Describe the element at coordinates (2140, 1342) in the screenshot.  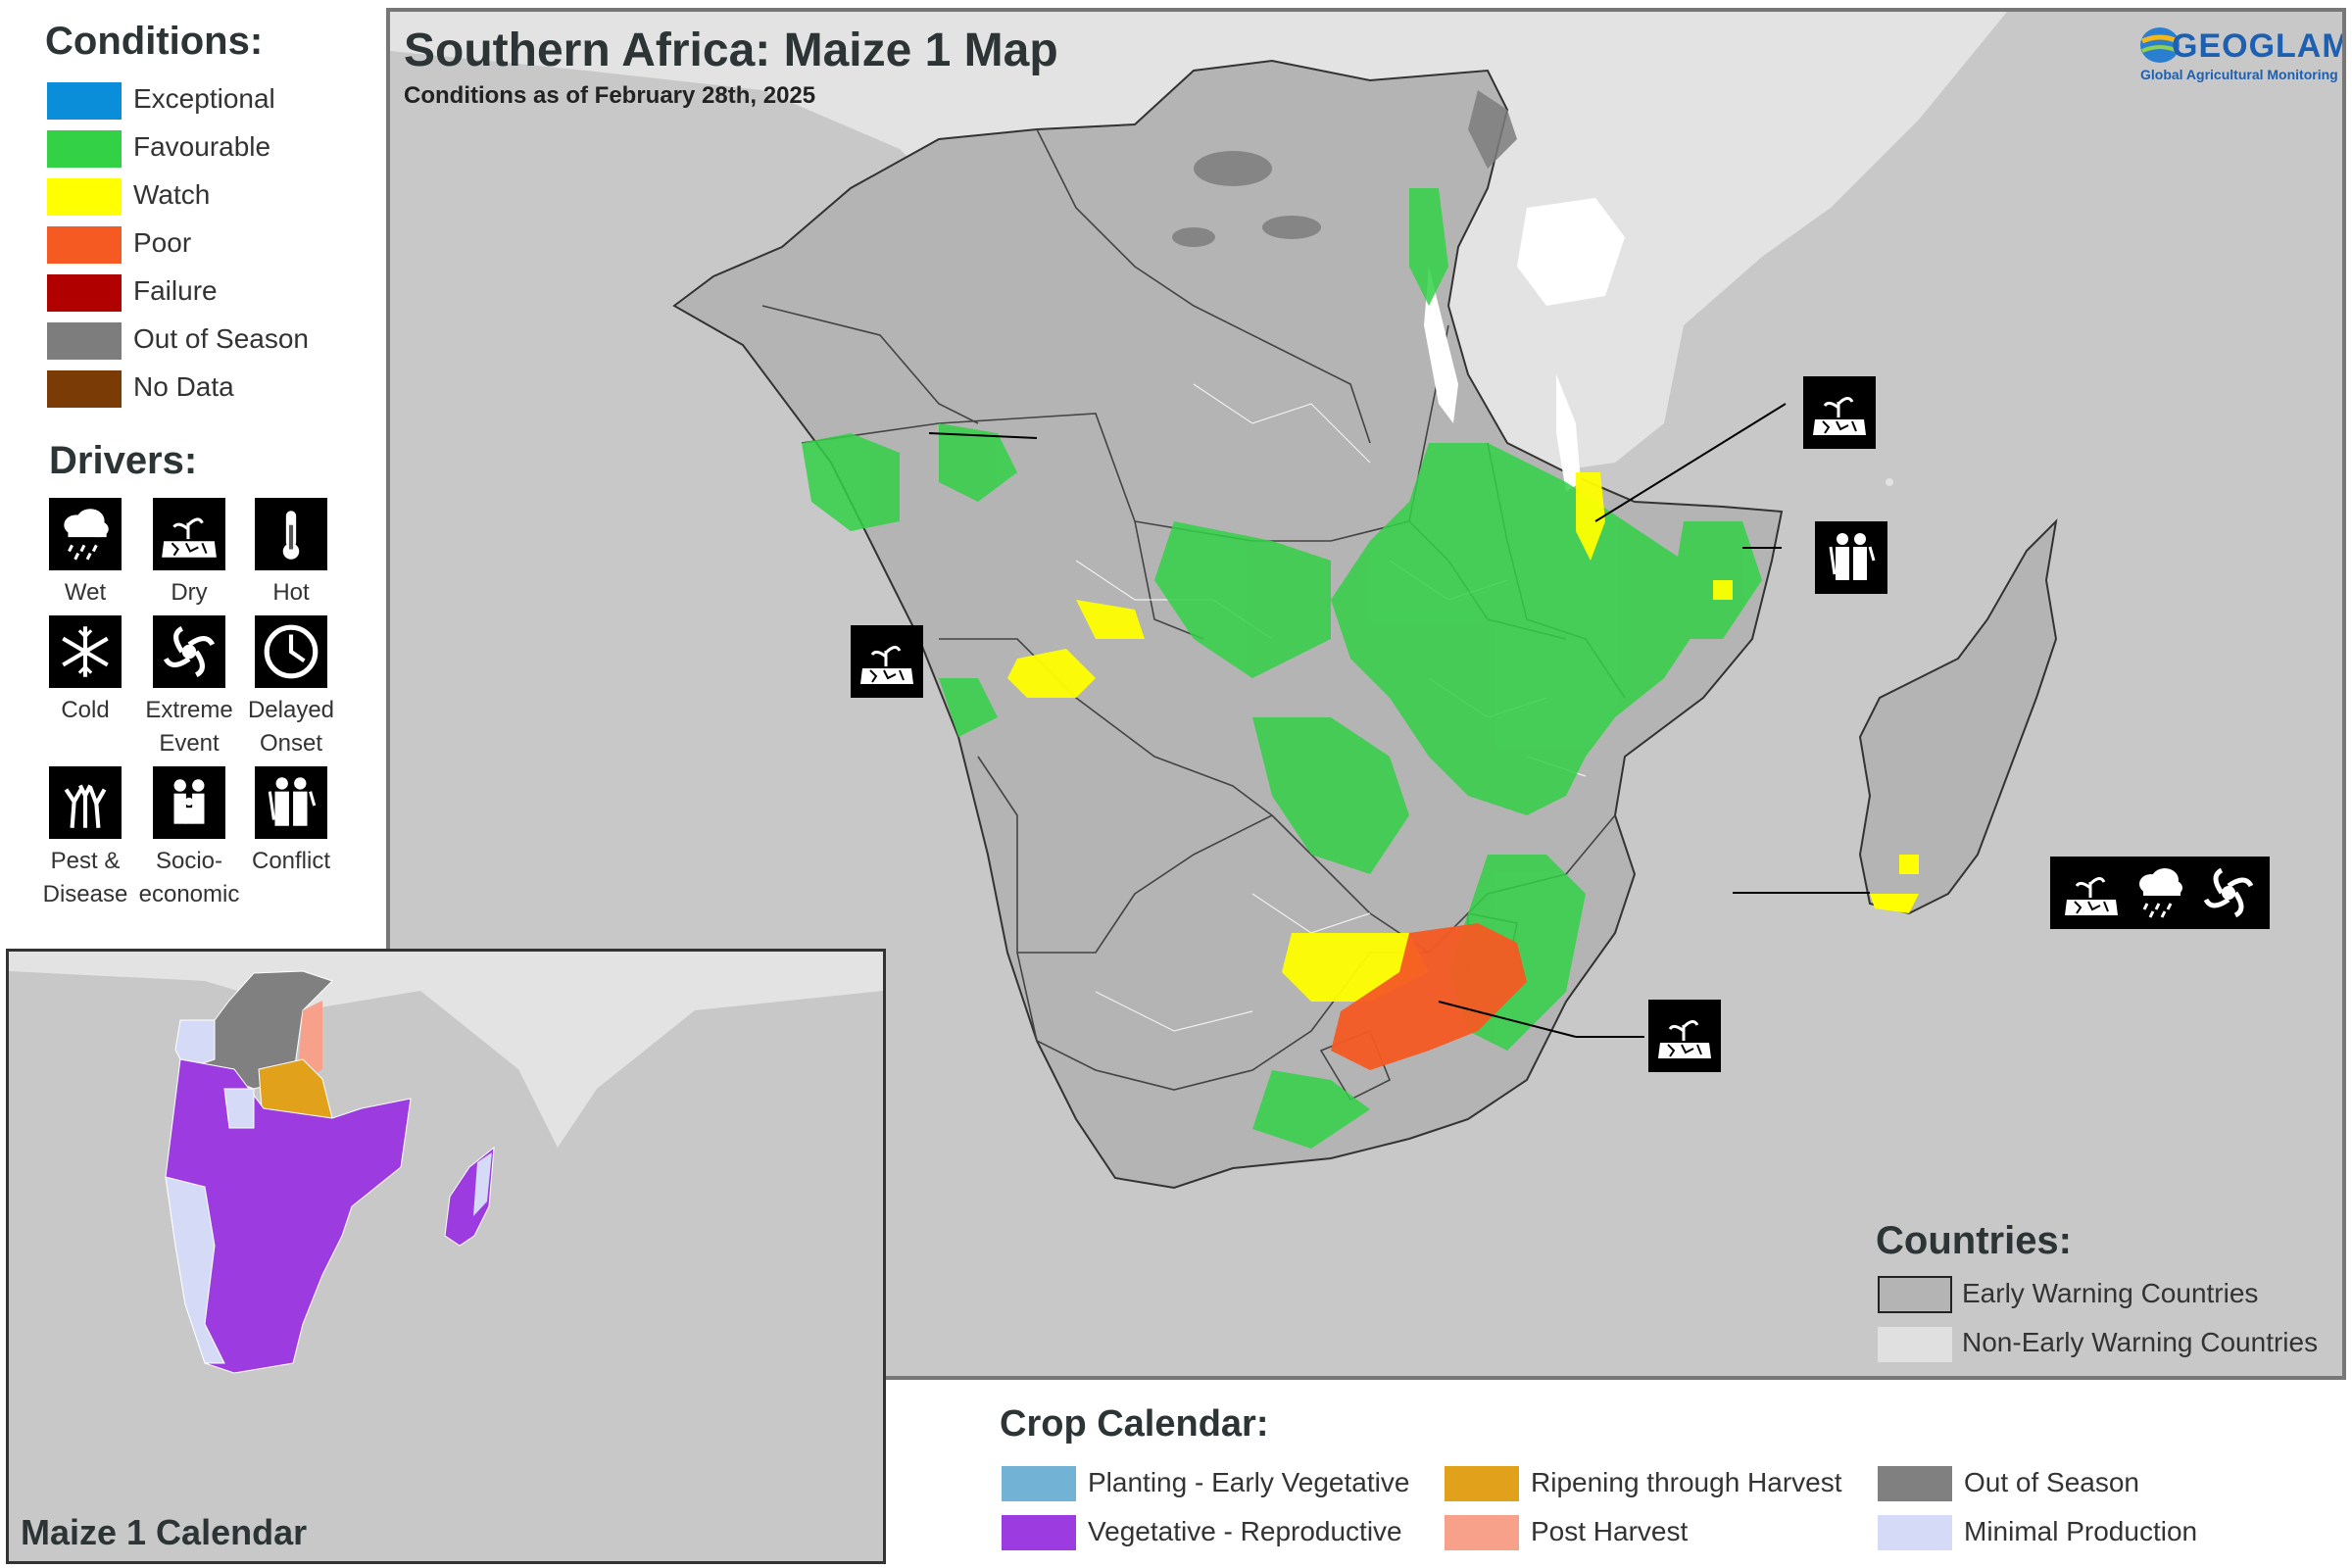
I see `non-ewc-label: Non-Early Warning Countries` at that location.